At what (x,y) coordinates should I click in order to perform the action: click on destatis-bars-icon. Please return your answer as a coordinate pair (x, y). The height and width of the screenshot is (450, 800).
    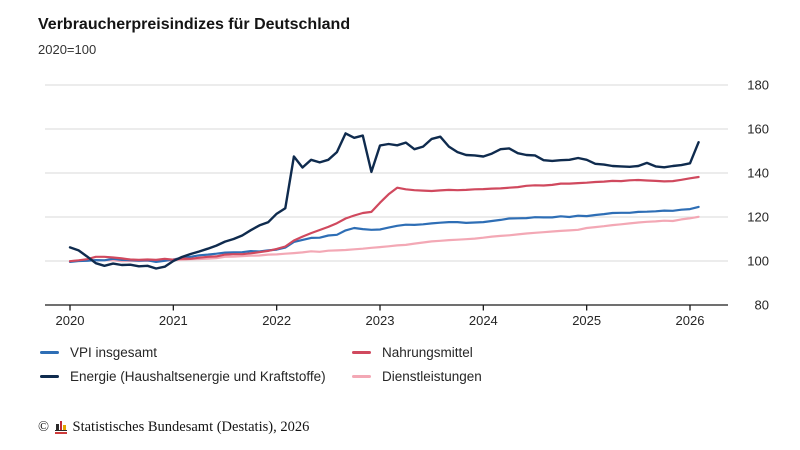
    Looking at the image, I should click on (61, 427).